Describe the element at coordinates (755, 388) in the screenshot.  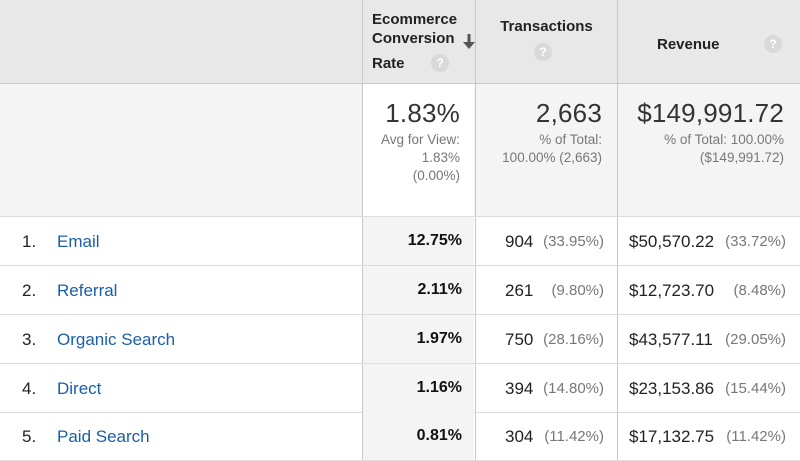
I see `row-revenue-percent: (15.44%)` at that location.